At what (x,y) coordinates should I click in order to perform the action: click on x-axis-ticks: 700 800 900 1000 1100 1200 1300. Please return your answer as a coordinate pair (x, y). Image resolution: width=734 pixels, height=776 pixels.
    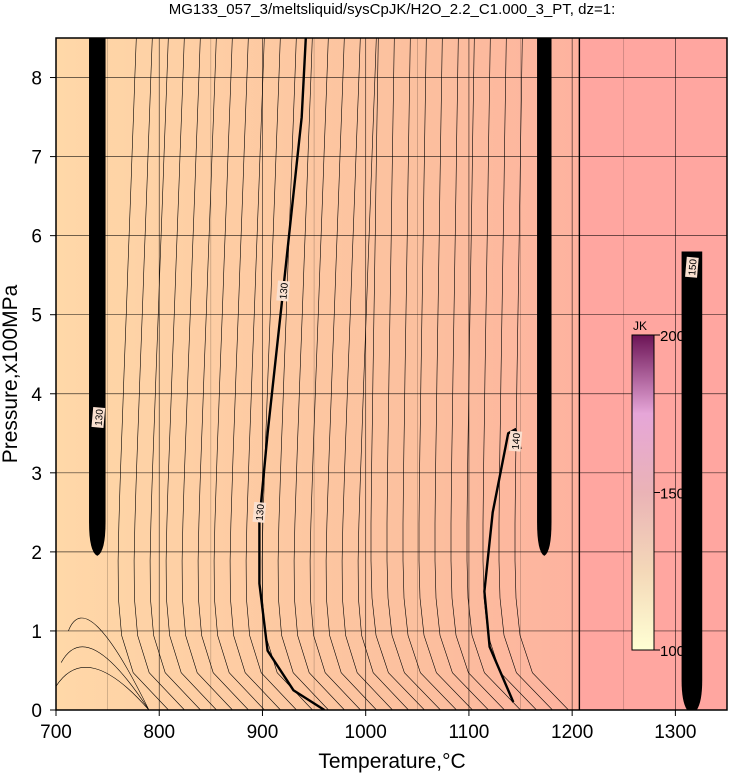
    Looking at the image, I should click on (368, 726).